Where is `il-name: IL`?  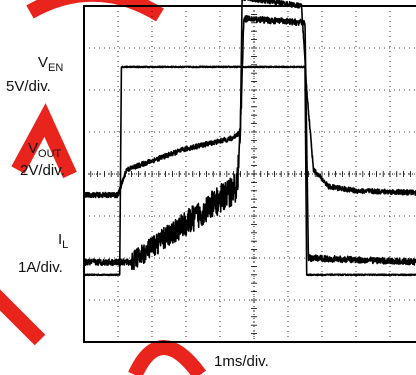 il-name: IL is located at coordinates (63, 241).